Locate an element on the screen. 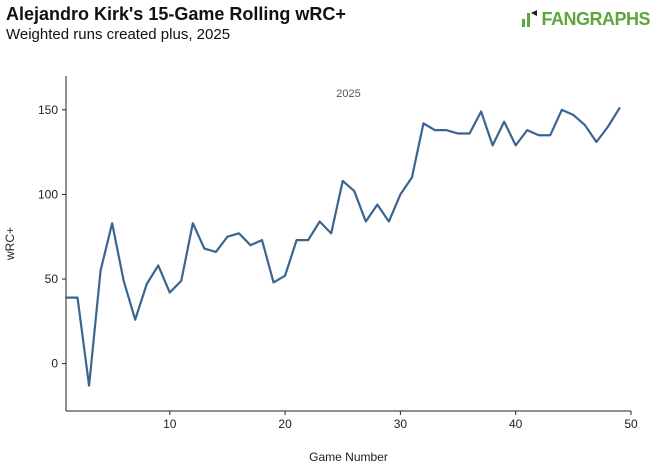 This screenshot has height=466, width=658. chart-subtitle: Weighted runs created plus, 2025 is located at coordinates (118, 34).